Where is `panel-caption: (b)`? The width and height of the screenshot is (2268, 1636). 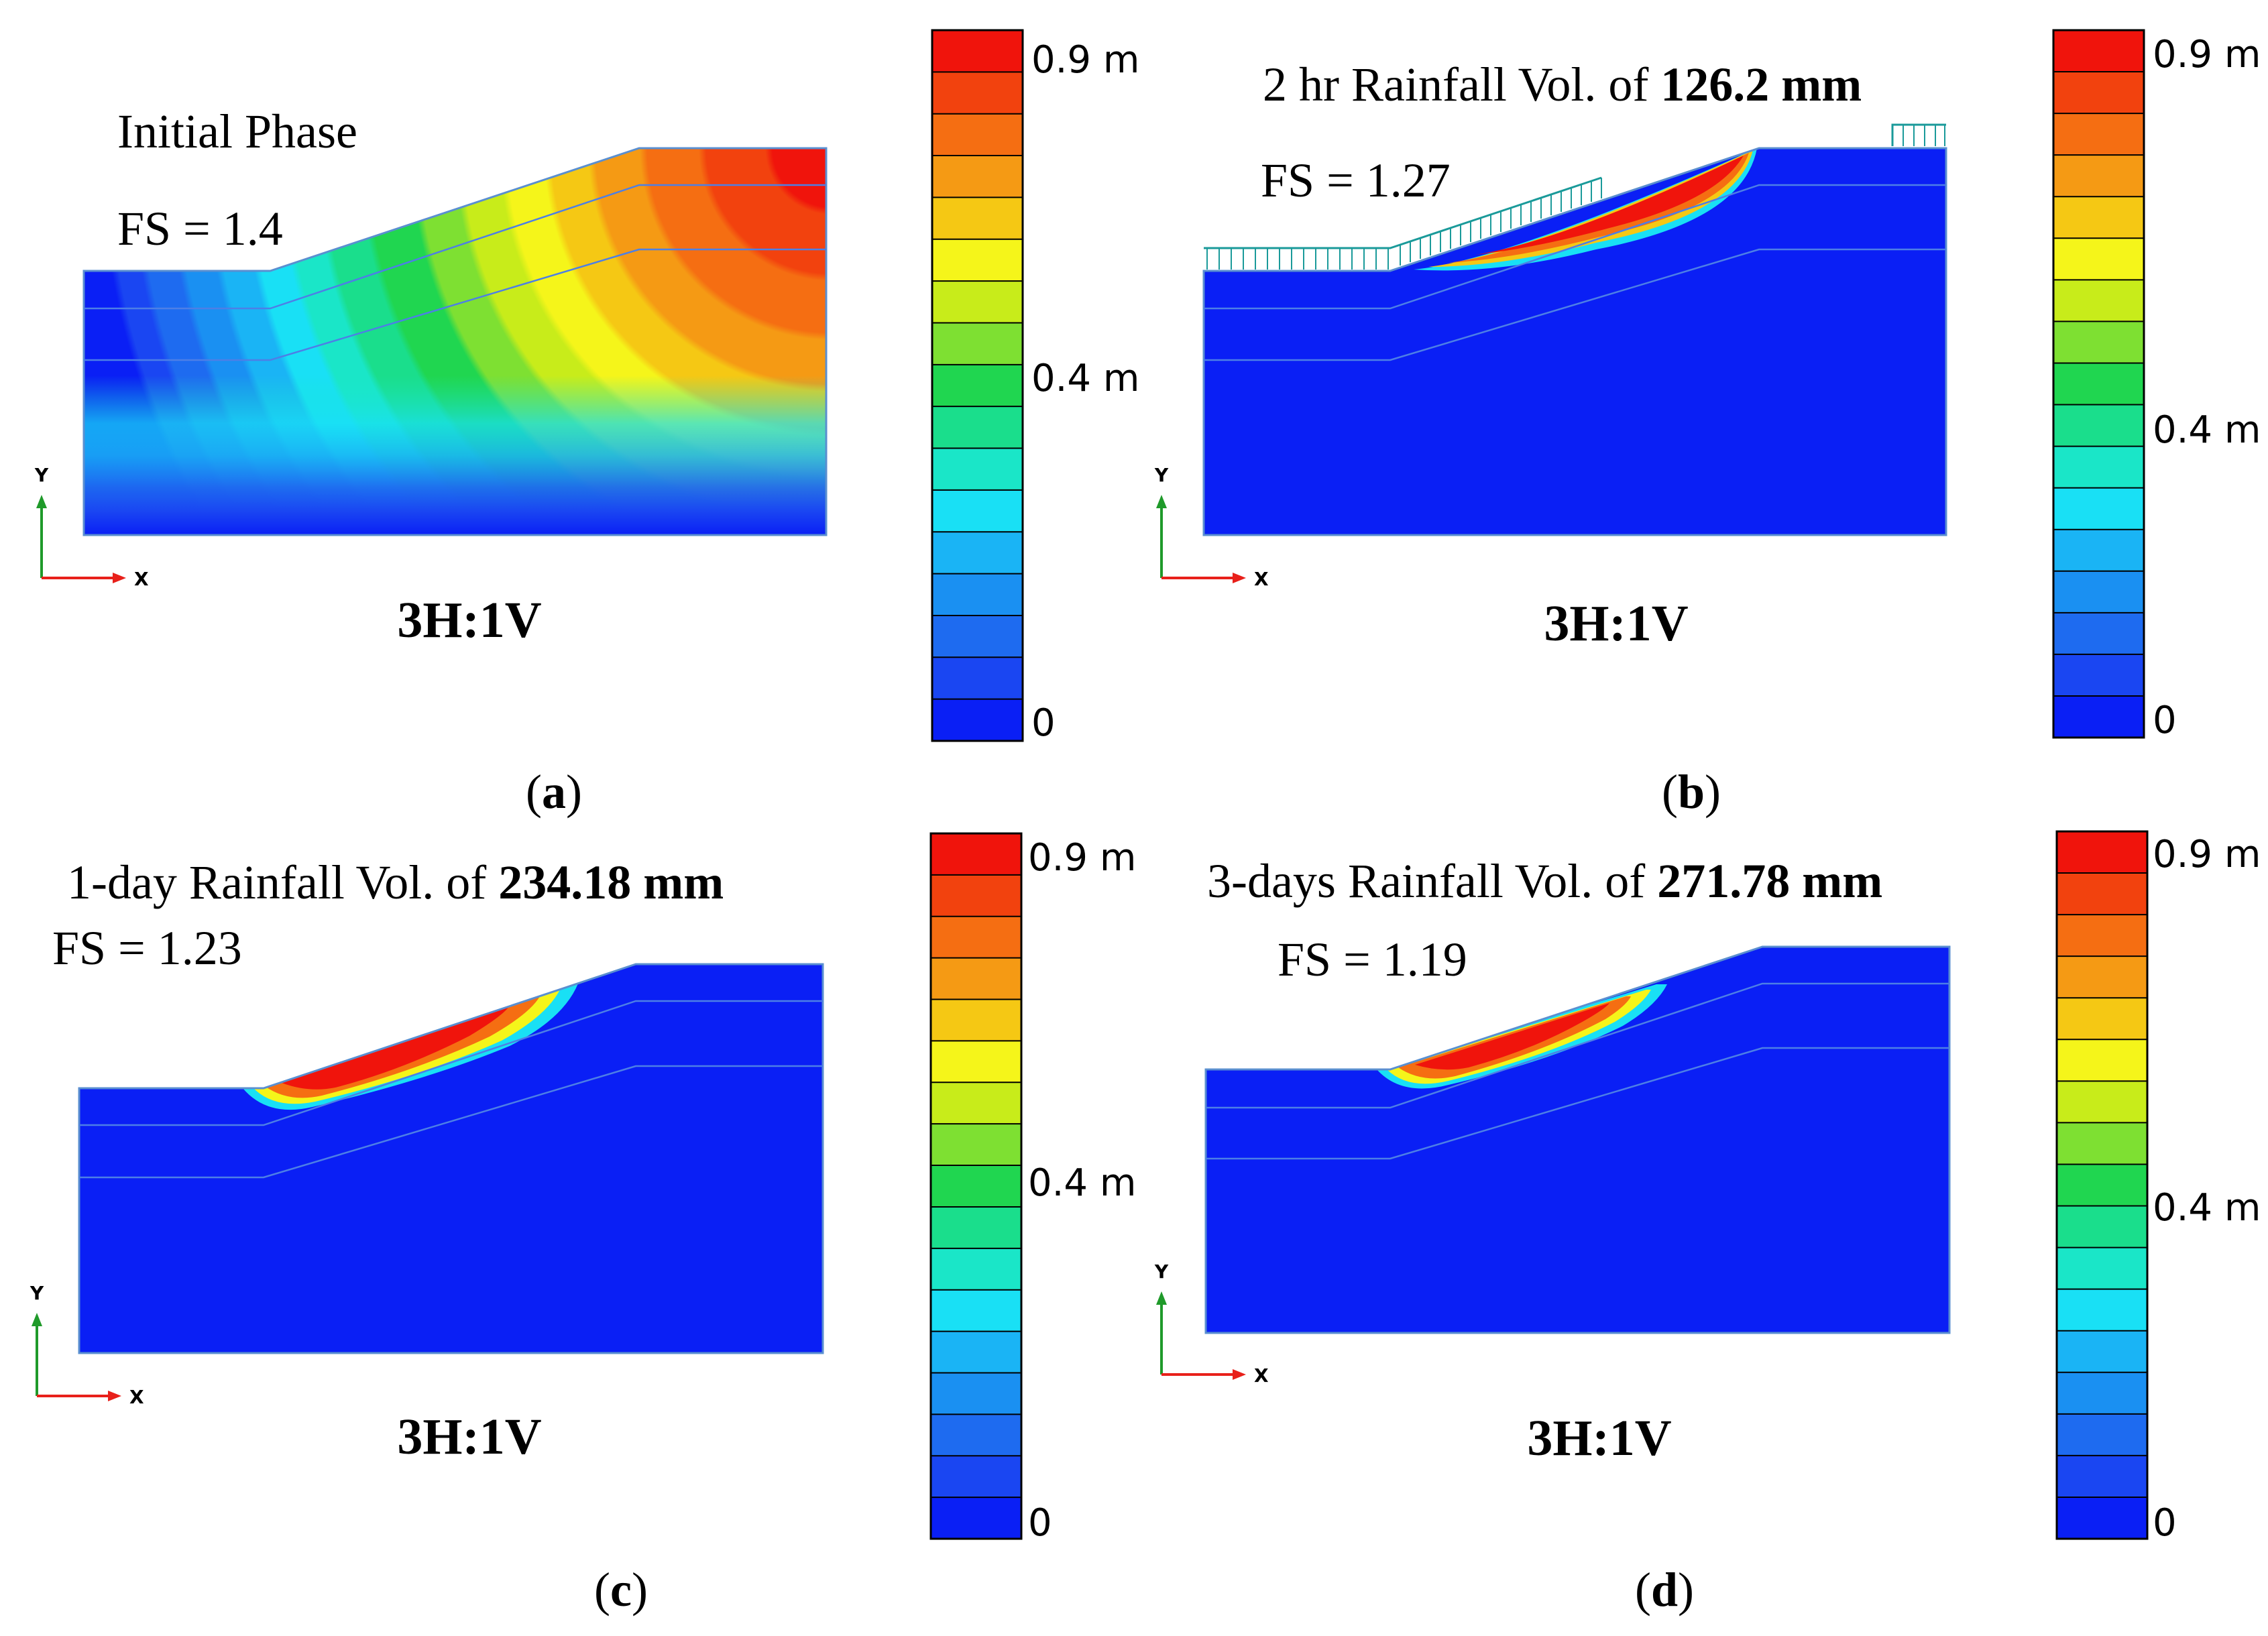
panel-caption: (b) is located at coordinates (1691, 792).